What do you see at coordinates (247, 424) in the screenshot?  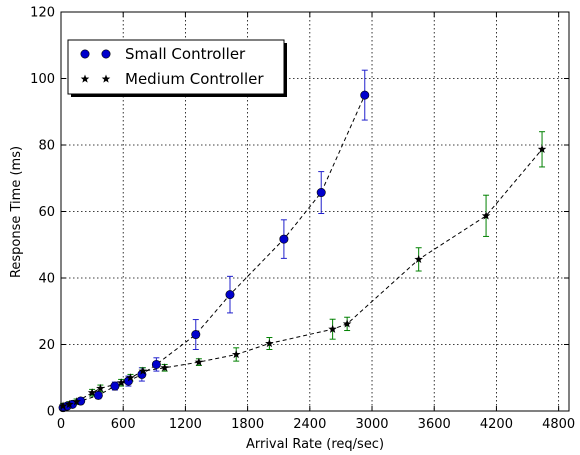 I see `x-tick-label: 1800` at bounding box center [247, 424].